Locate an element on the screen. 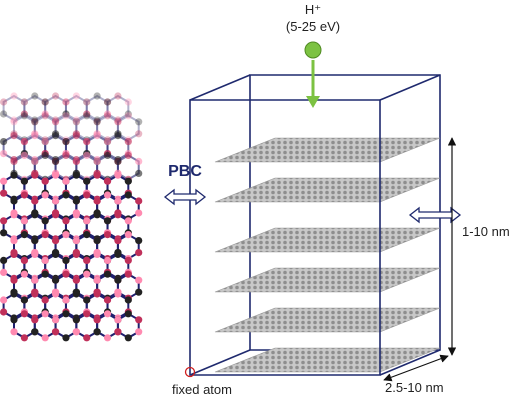  height-label: 1-10 nm is located at coordinates (486, 231).